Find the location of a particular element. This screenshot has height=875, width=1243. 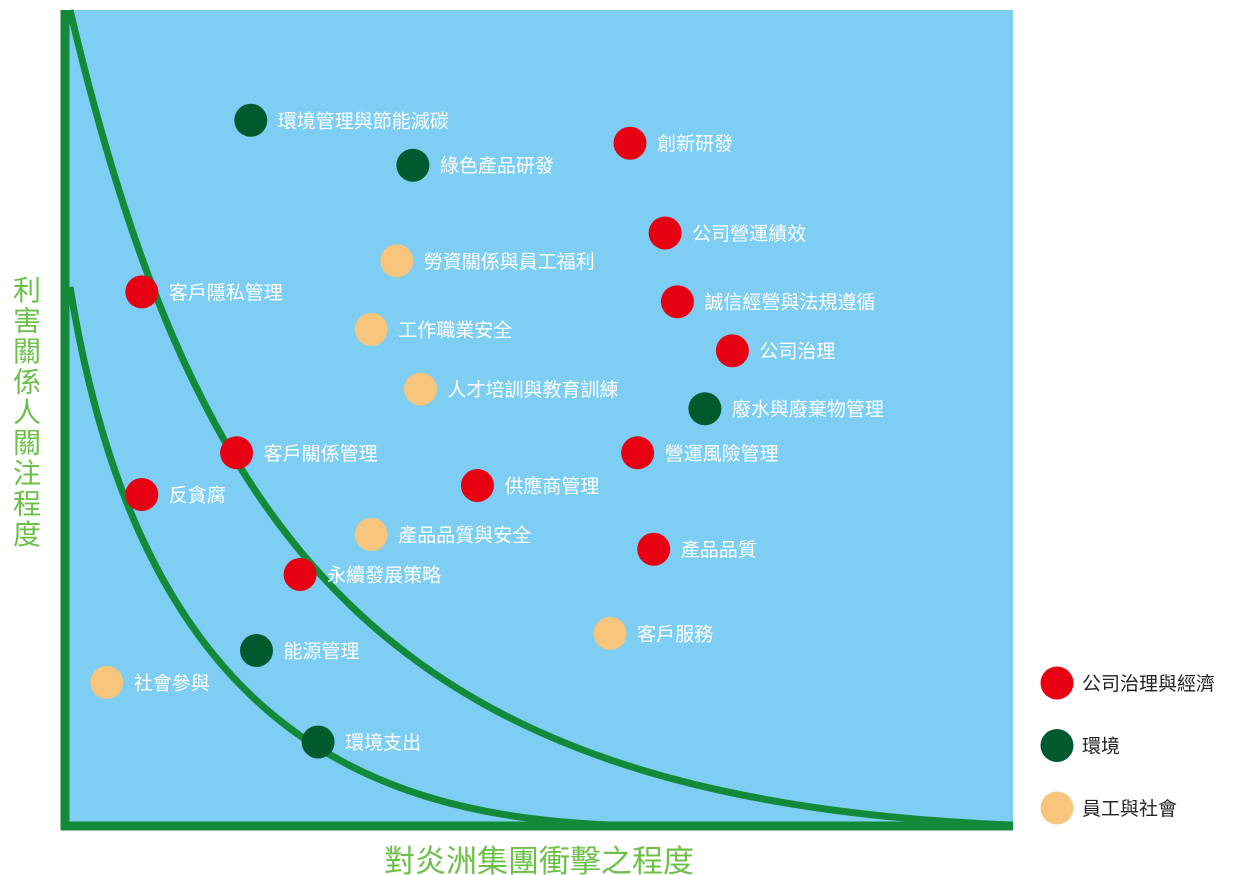

data-point-label: 誠信經營與法規遵循 is located at coordinates (789, 303).